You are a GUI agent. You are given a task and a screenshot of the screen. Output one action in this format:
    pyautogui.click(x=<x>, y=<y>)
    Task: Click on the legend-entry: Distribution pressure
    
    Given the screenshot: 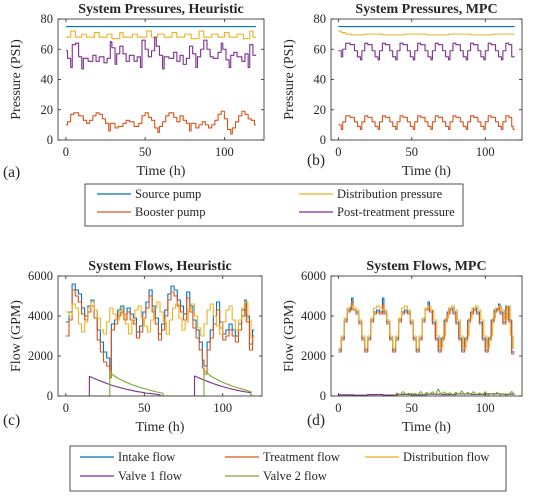 What is the action you would take?
    pyautogui.click(x=371, y=194)
    